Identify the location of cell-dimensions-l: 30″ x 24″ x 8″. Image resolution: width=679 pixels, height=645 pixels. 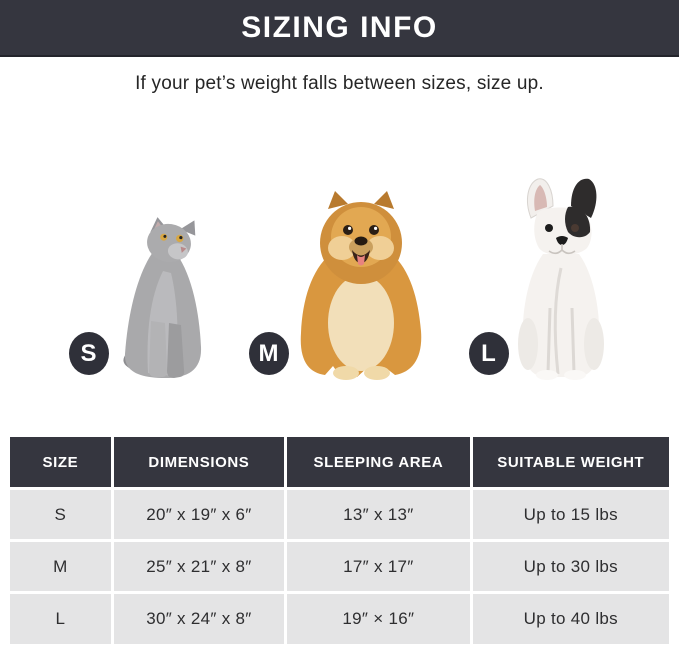
(199, 619).